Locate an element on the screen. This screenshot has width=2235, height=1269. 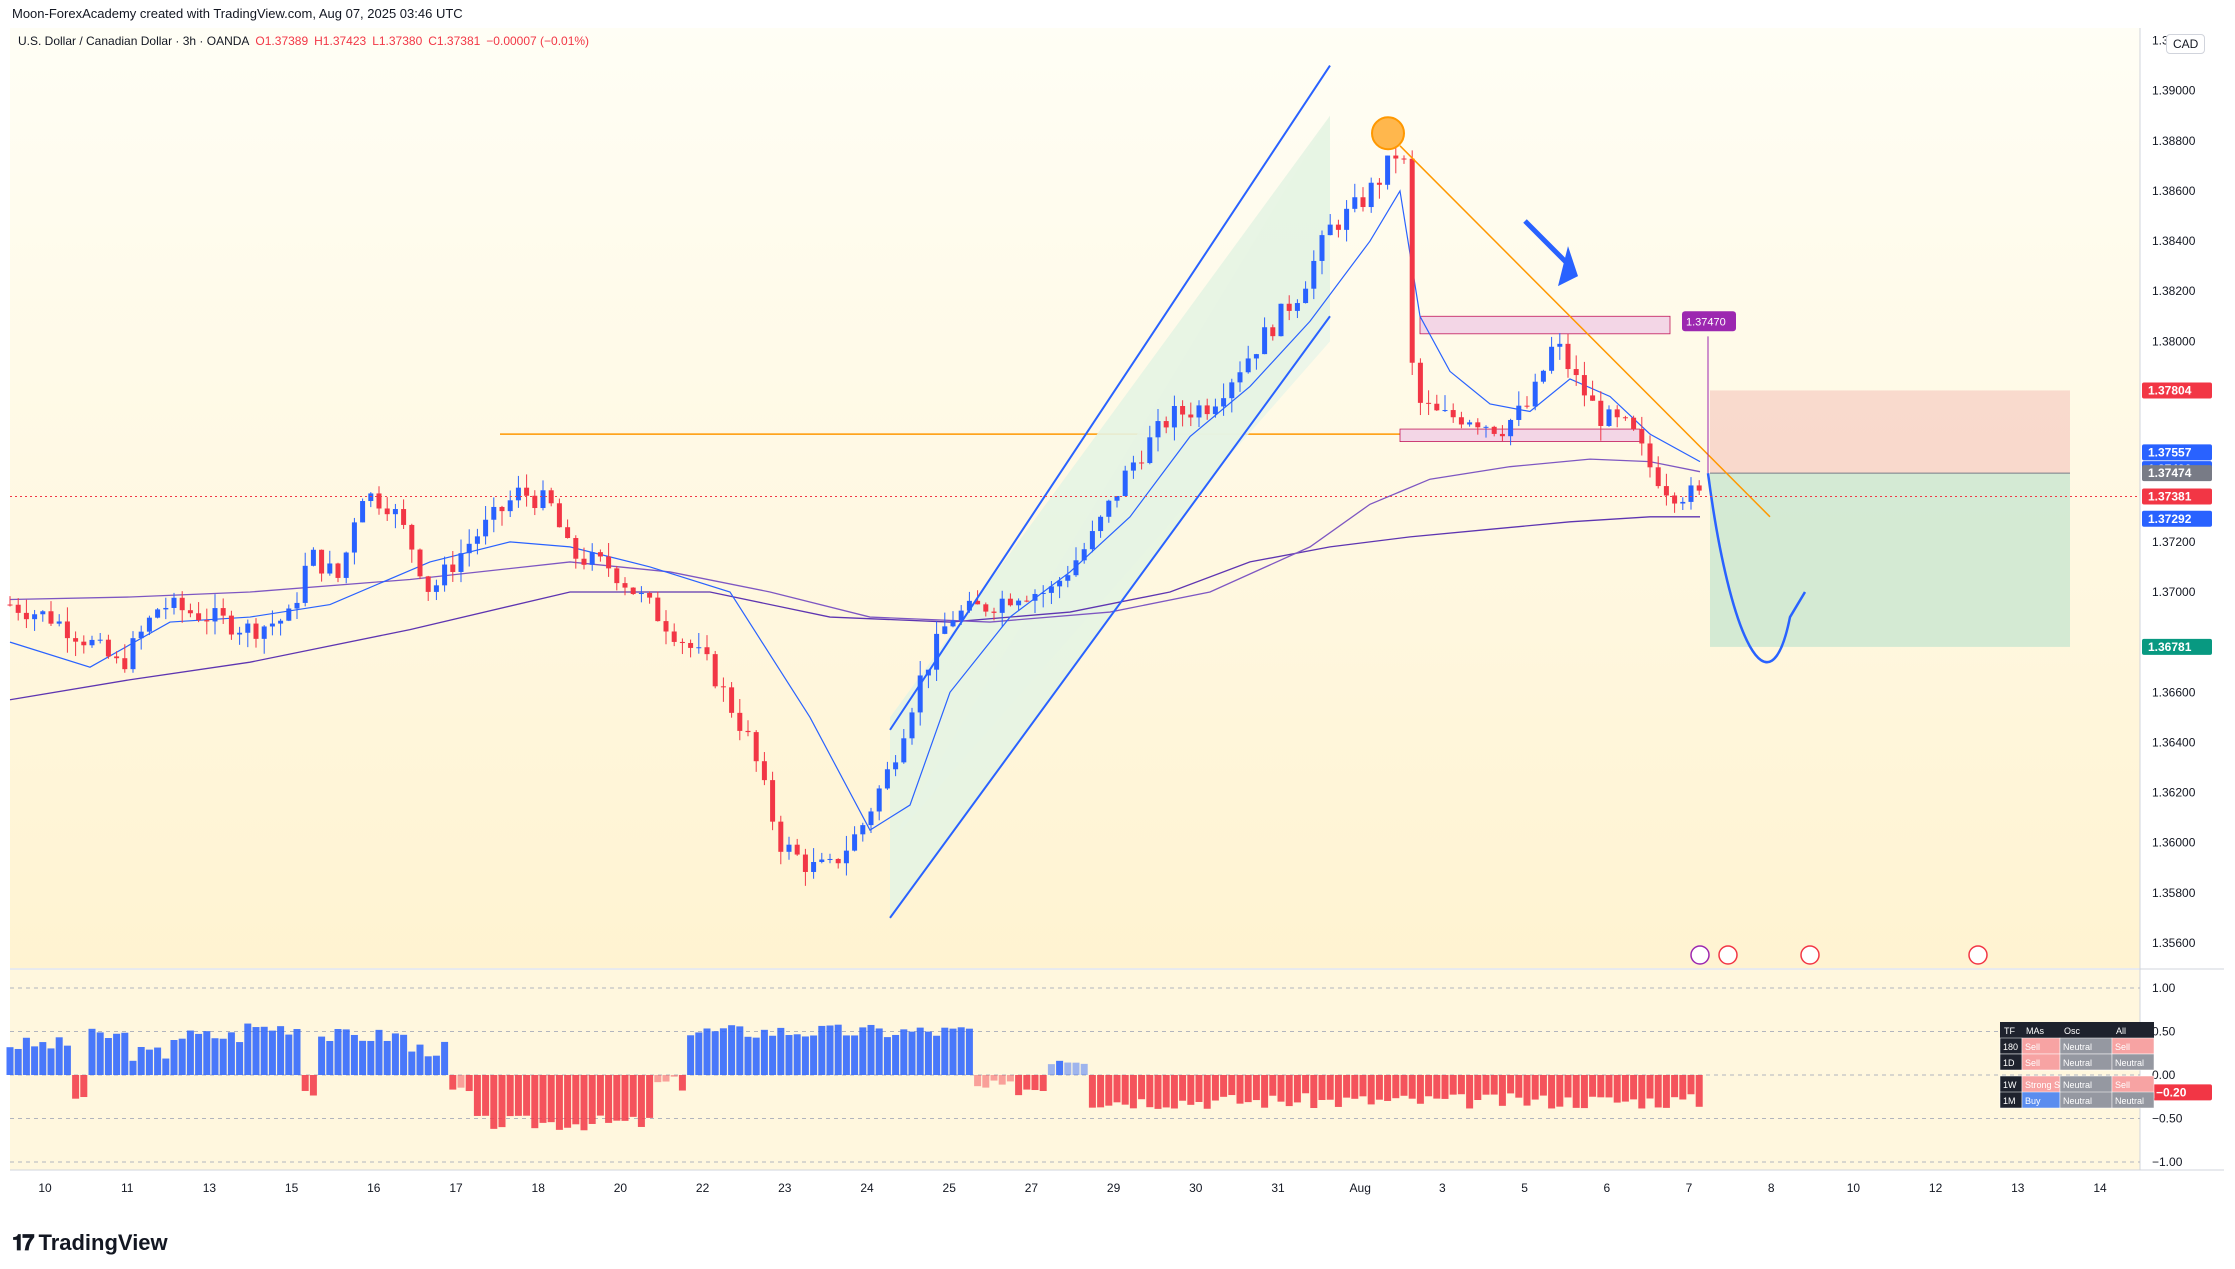
low-value: L1.37380 is located at coordinates (397, 41).